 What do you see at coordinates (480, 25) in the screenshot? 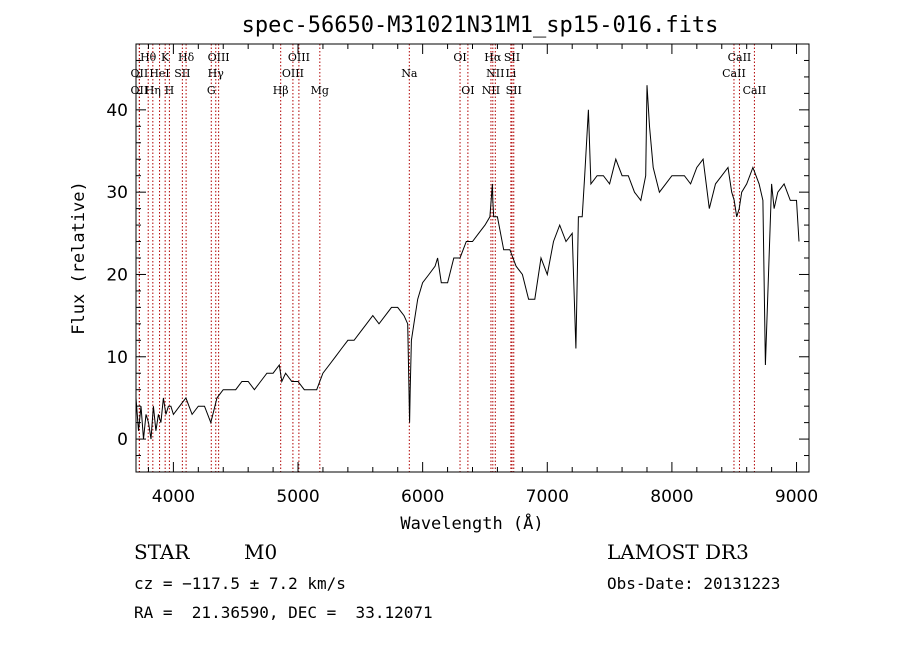
I see `chart-title: spec-56650-M31021N31M1_sp15-016.fits` at bounding box center [480, 25].